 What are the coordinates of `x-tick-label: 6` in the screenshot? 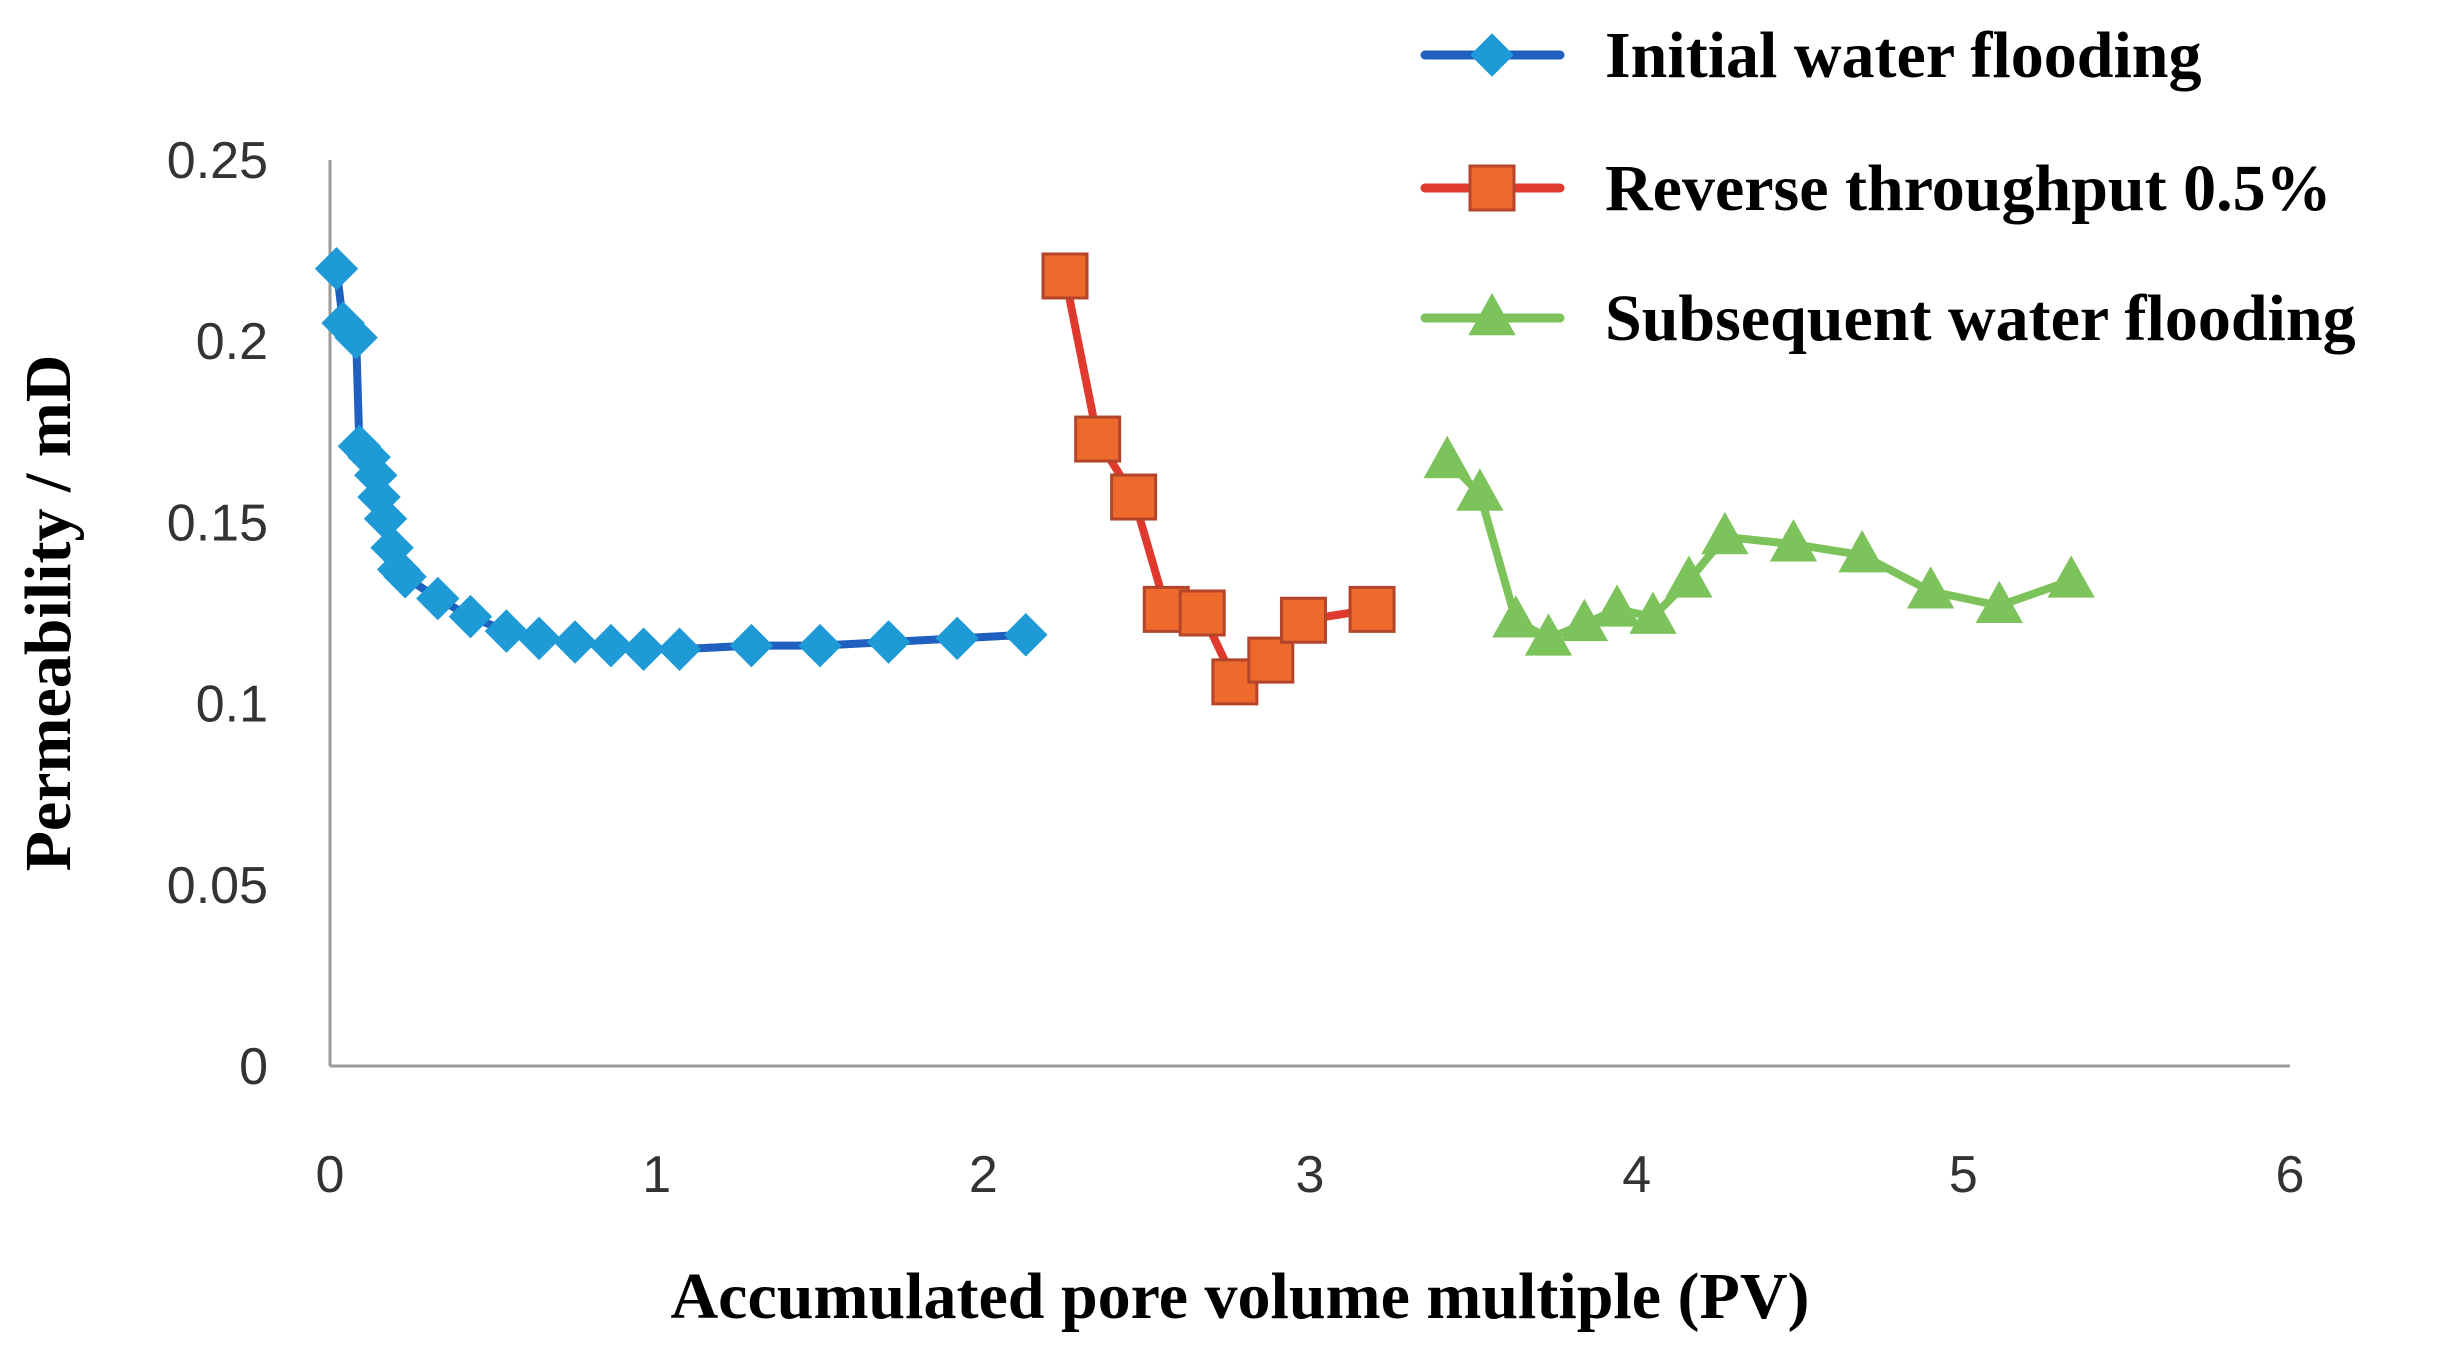 It's located at (2290, 1175).